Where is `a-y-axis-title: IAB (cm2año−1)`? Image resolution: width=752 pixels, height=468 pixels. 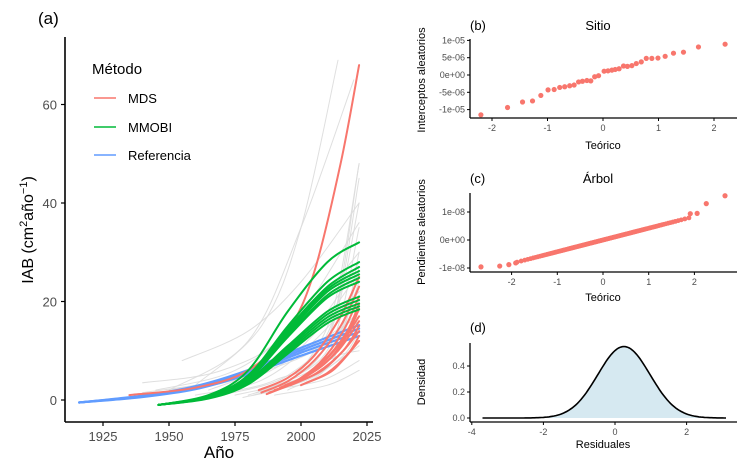 a-y-axis-title: IAB (cm2año−1) is located at coordinates (27, 230).